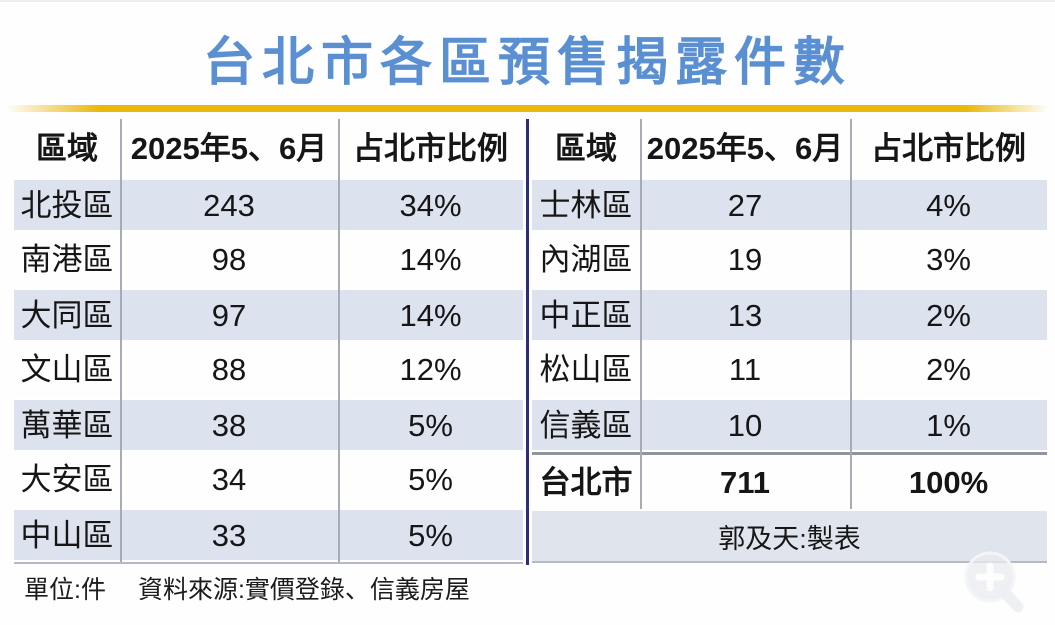 The width and height of the screenshot is (1055, 625). What do you see at coordinates (268, 204) in the screenshot?
I see `table-row: 北投區 243 34%` at bounding box center [268, 204].